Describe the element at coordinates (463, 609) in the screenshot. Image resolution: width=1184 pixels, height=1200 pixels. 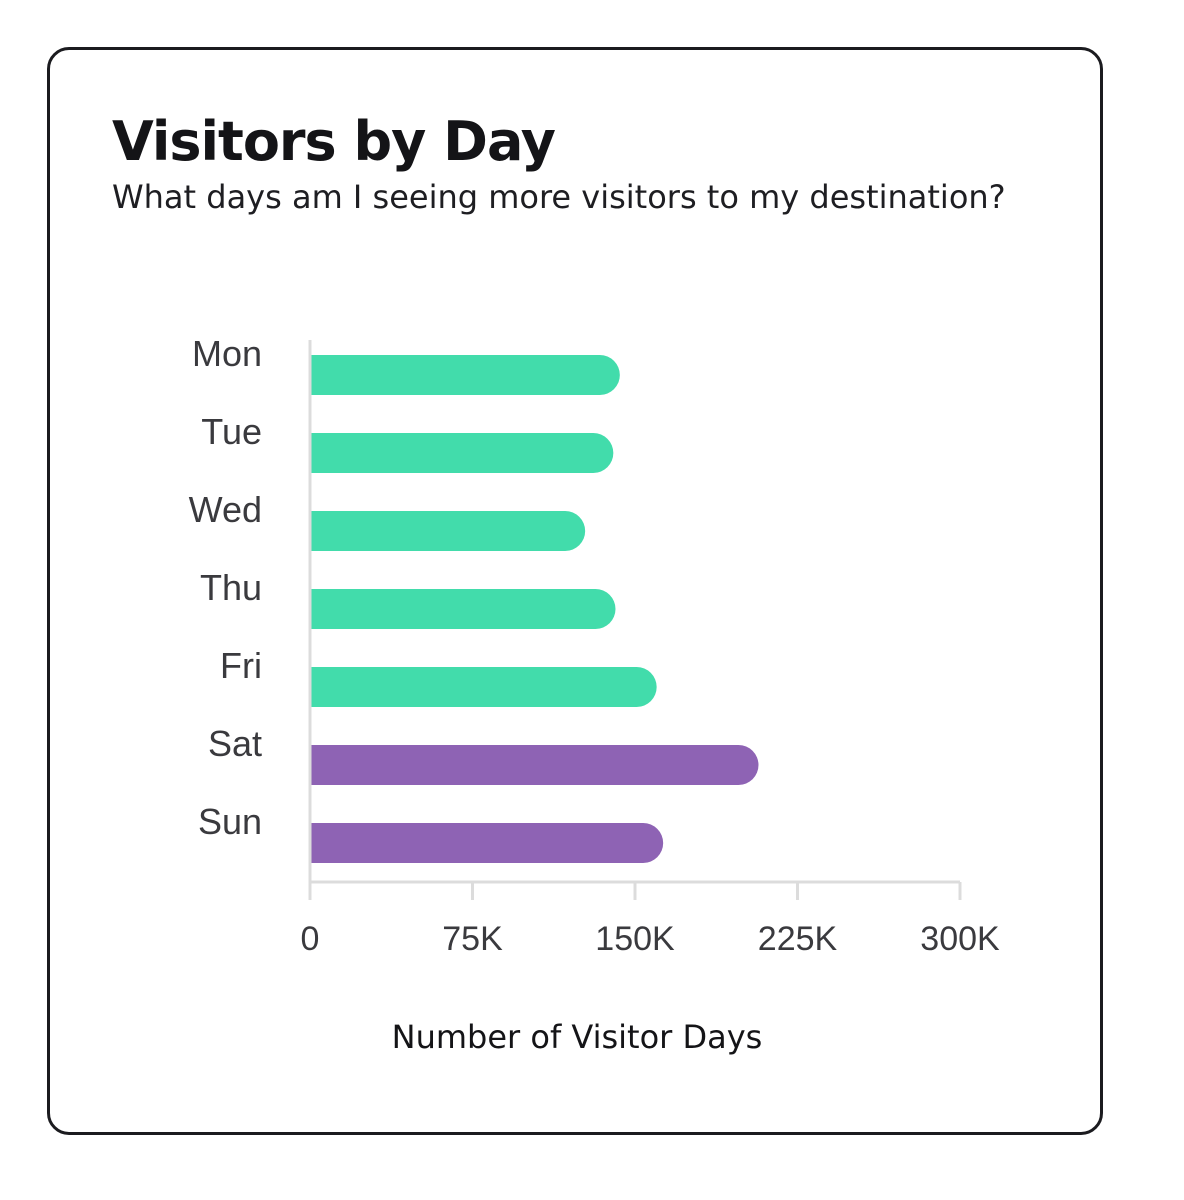
I see `bar-thu` at that location.